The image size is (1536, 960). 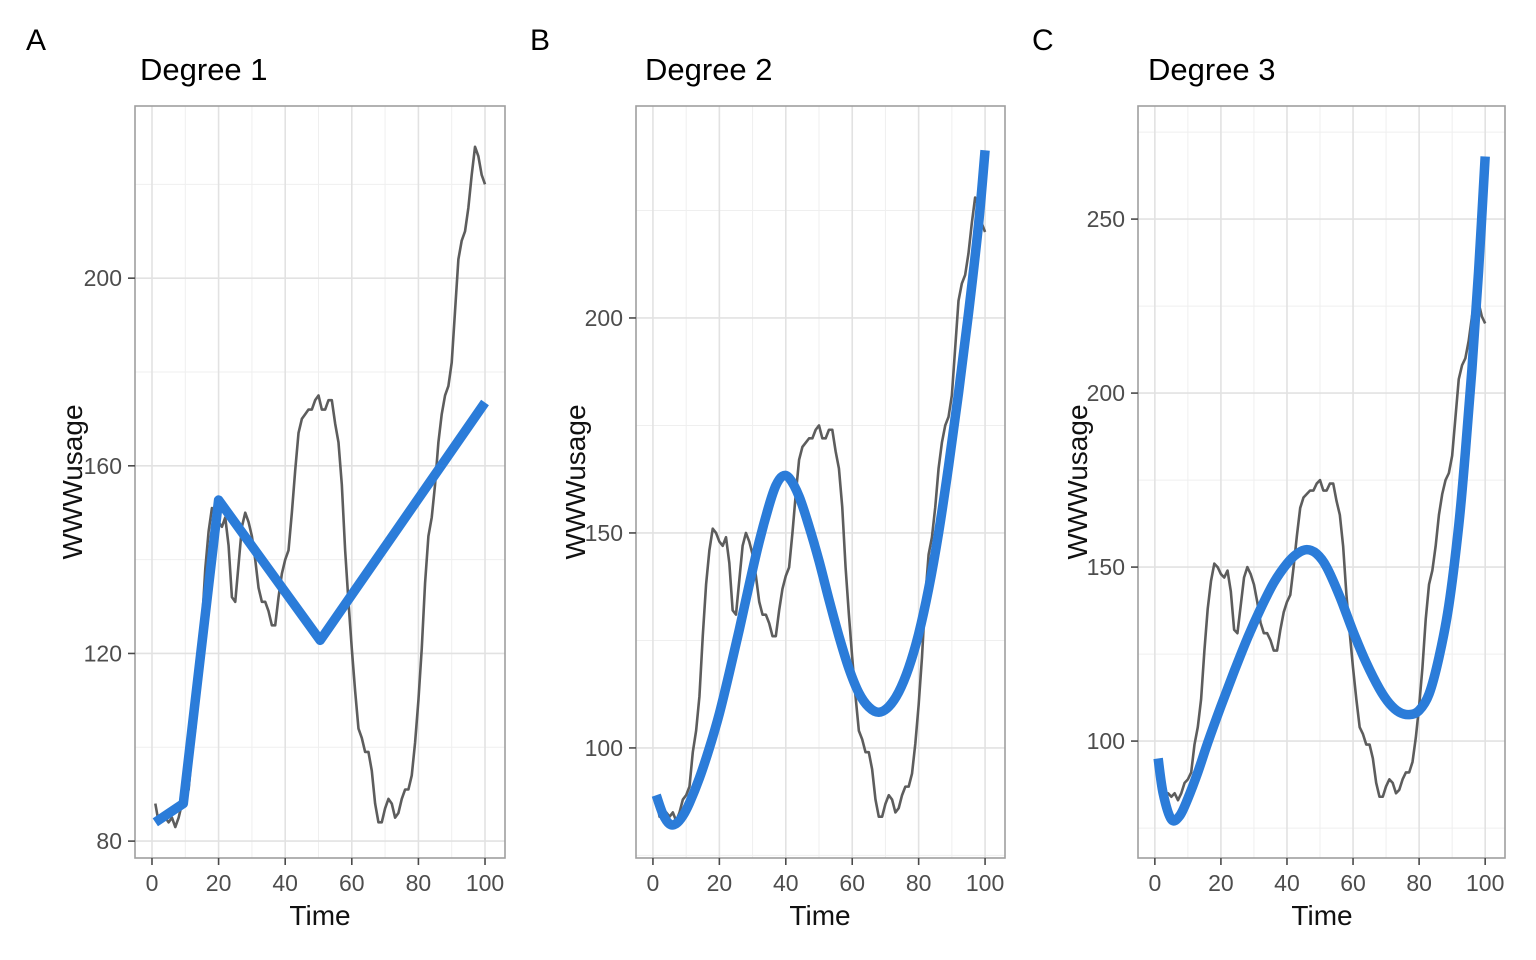 What do you see at coordinates (320, 613) in the screenshot?
I see `fit-line` at bounding box center [320, 613].